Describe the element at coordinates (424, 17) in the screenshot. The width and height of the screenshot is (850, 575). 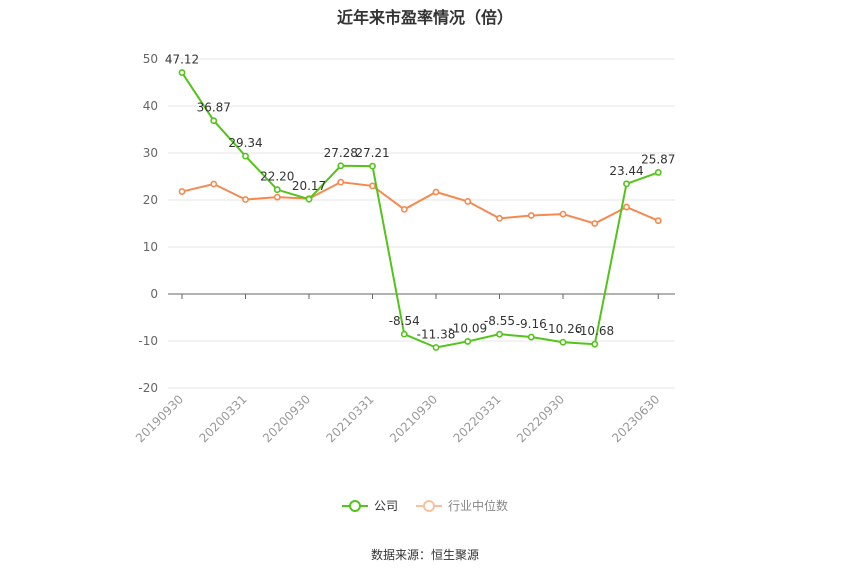
I see `chart-title: 近年来市盈率情况（倍）` at that location.